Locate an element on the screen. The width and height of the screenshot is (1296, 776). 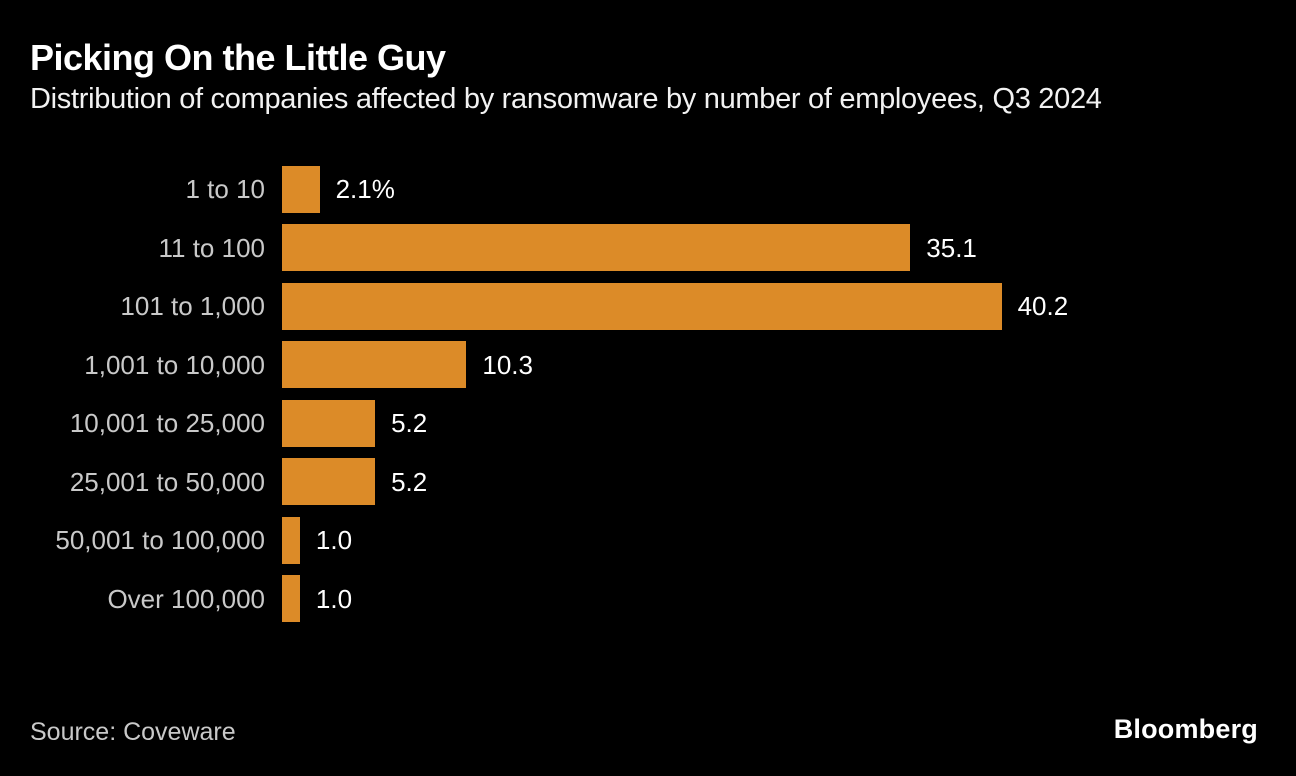
chart-row: 10,001 to 25,000 5.2 is located at coordinates (648, 423).